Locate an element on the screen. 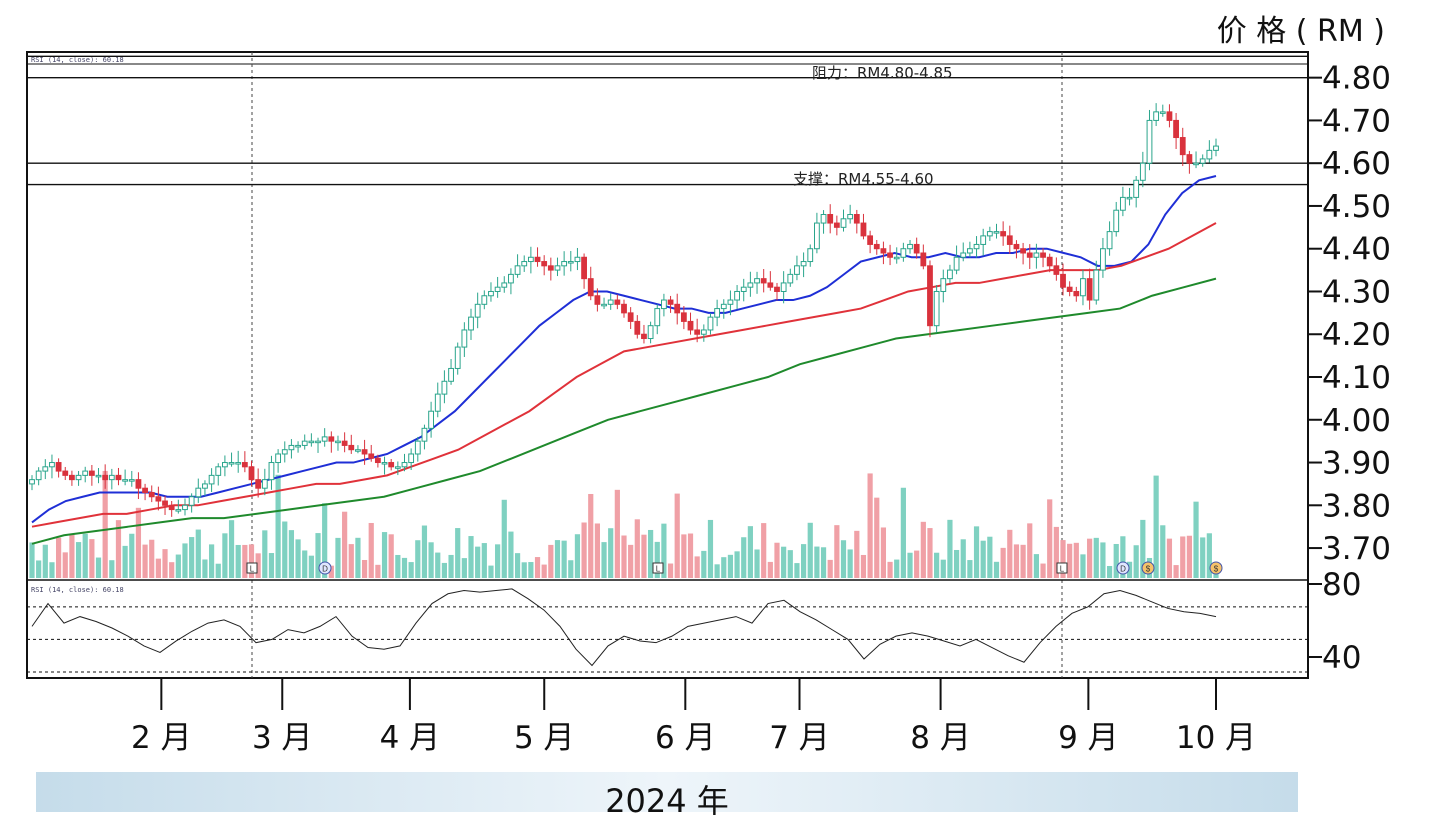  y-tick-label: 3.80 is located at coordinates (1356, 506).